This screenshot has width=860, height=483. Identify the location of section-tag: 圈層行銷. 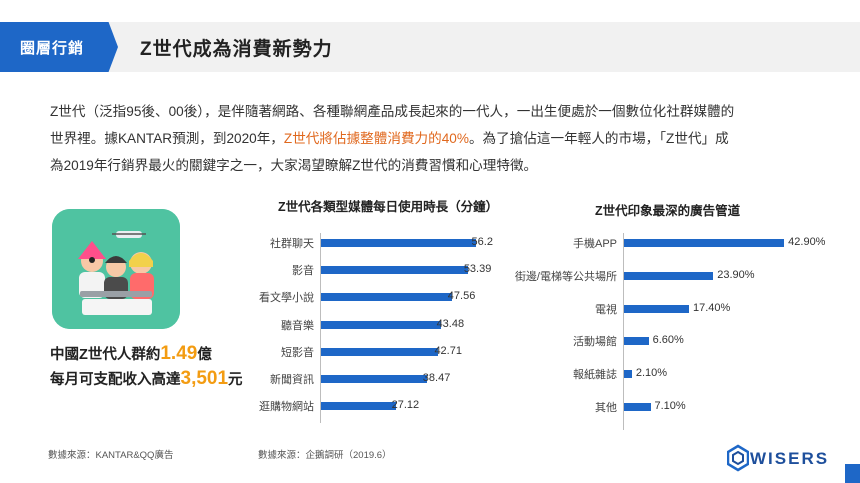
(59, 47).